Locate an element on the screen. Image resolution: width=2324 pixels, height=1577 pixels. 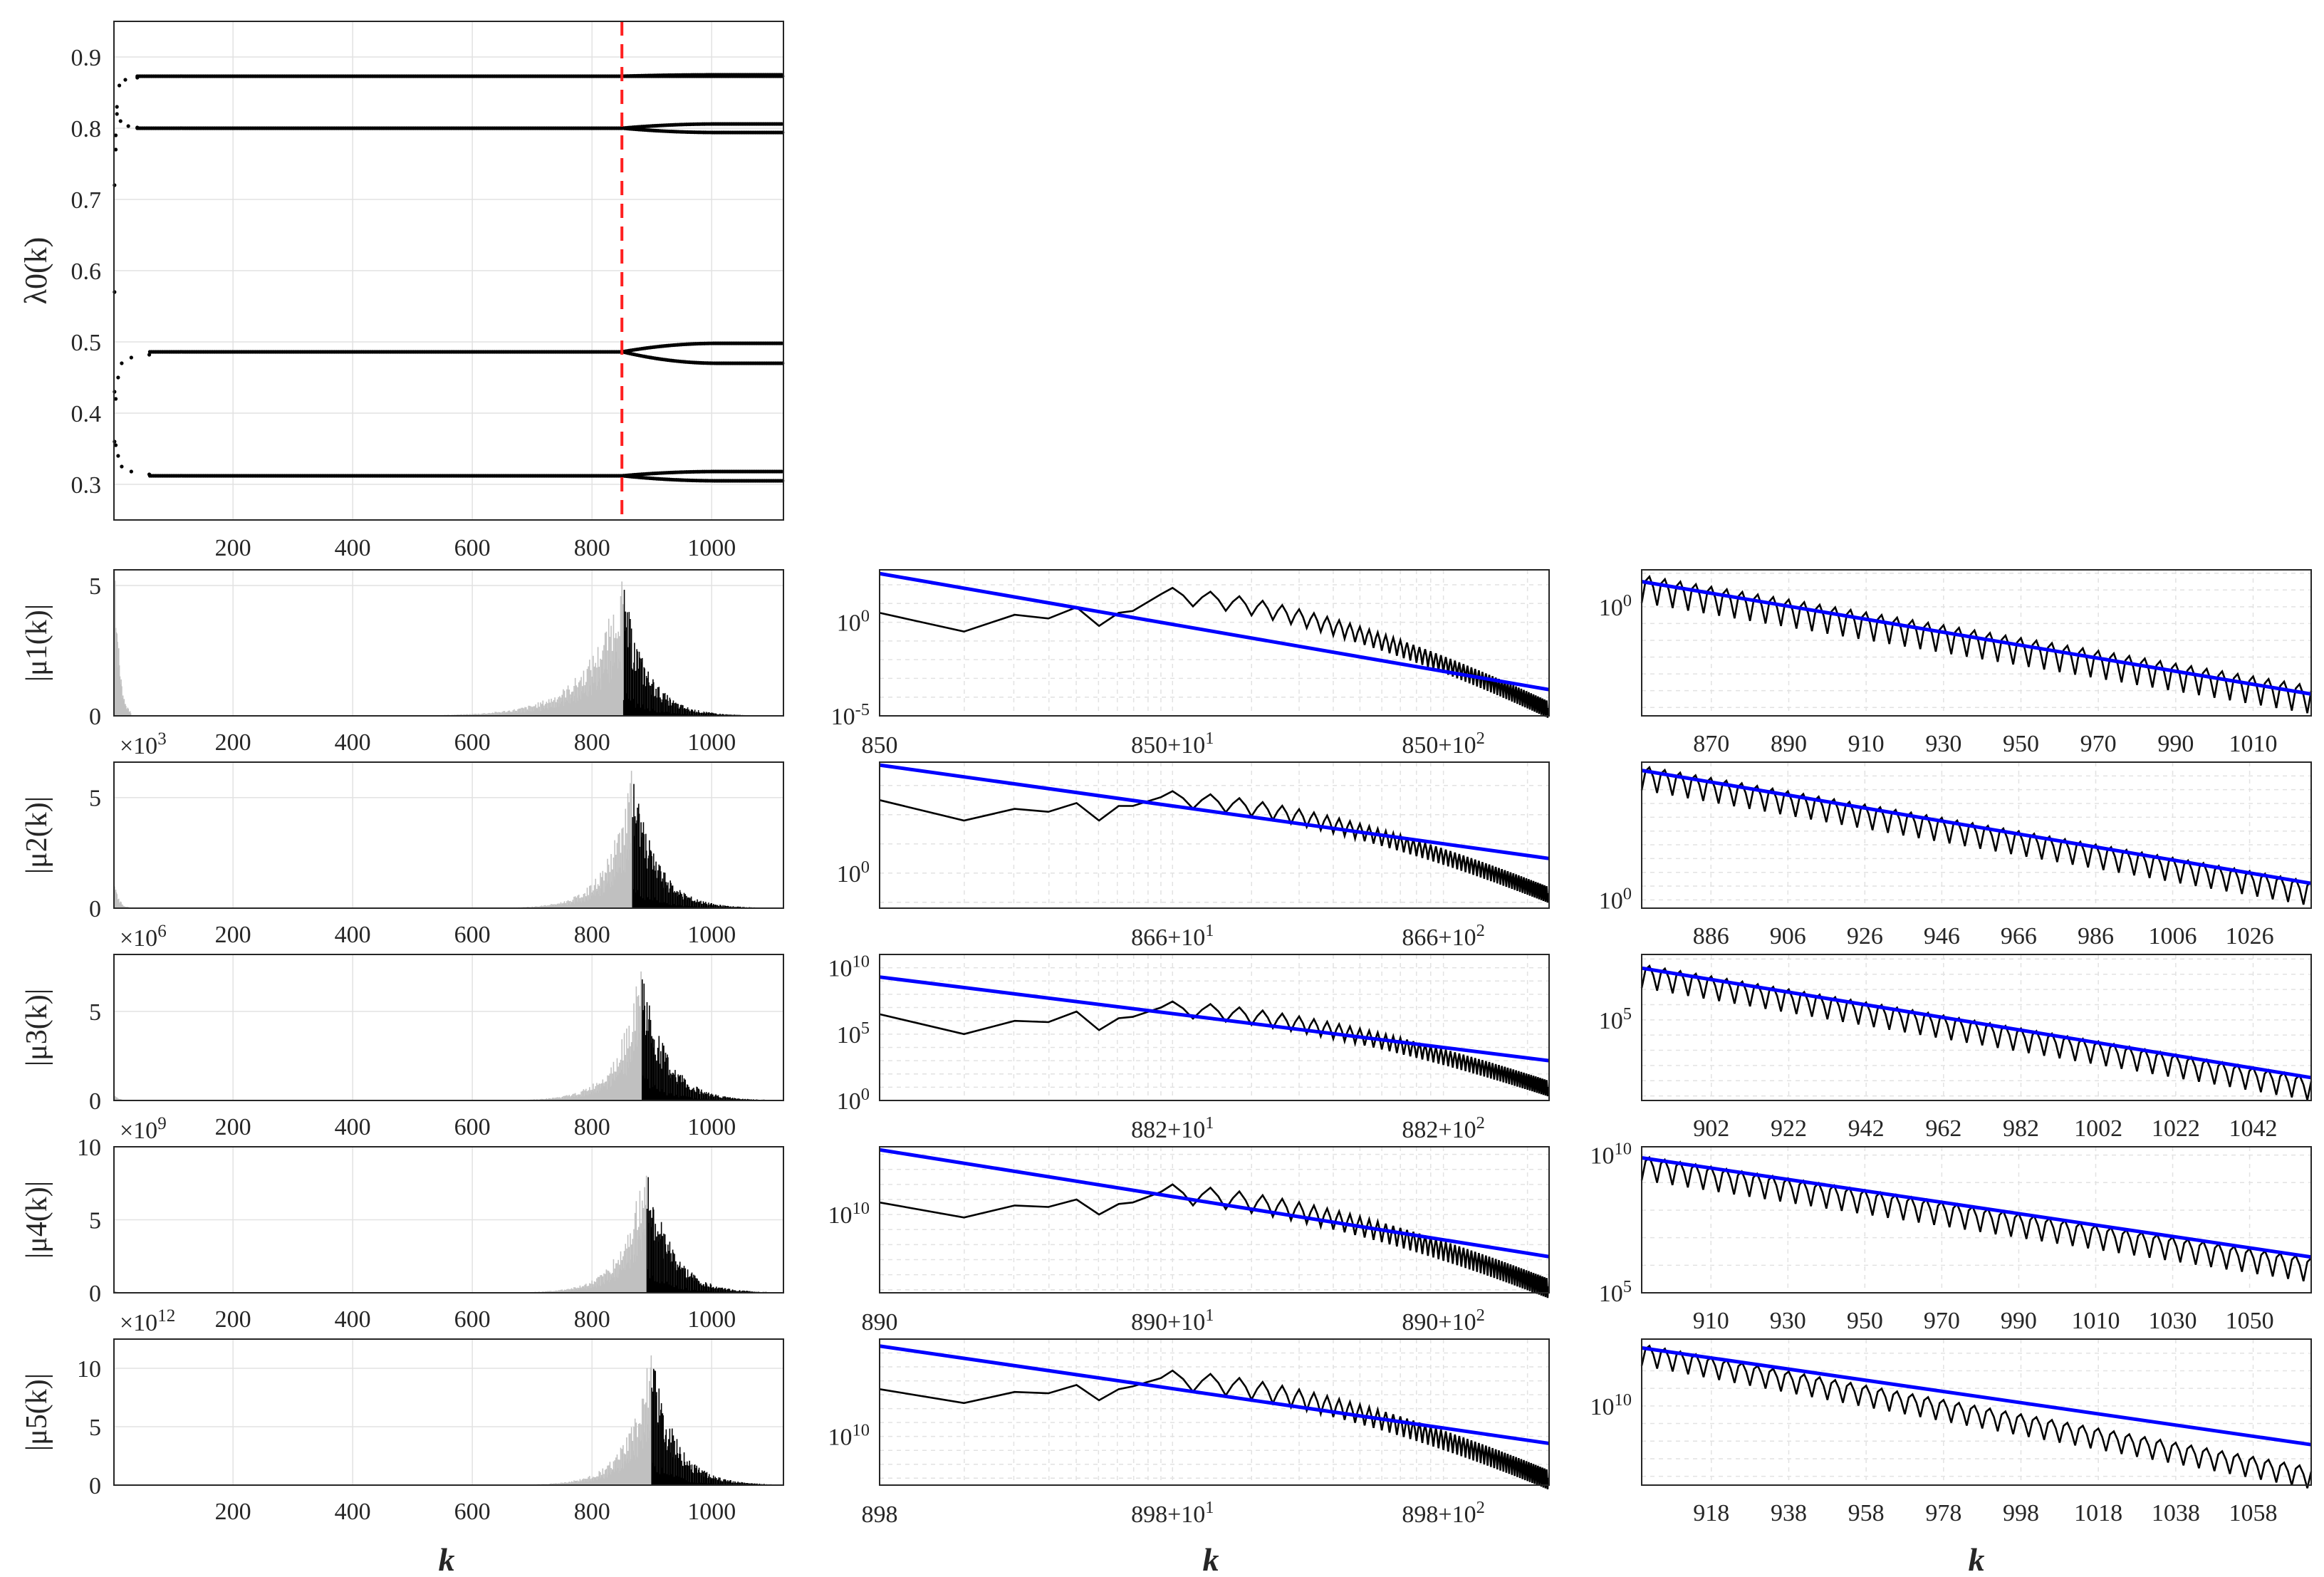
panel-mu1: 200 400 600 800 1000 0 5 |μ1(k)| is located at coordinates (402, 662).